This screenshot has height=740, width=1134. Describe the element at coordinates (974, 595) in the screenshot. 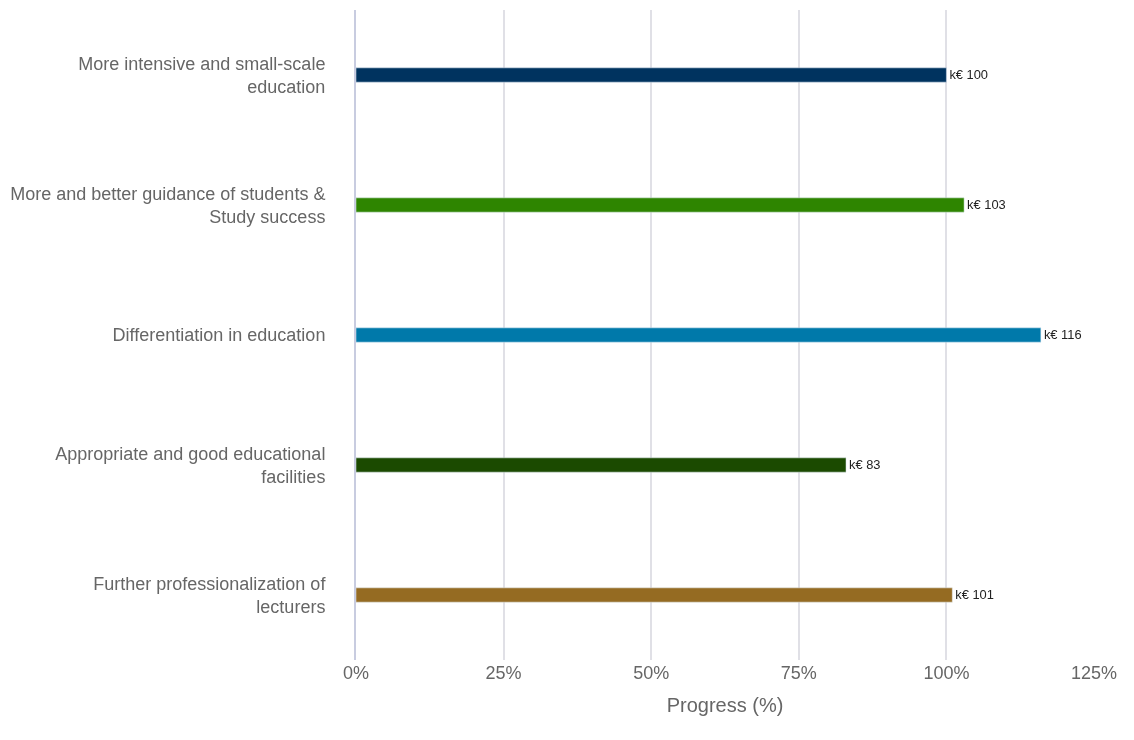

I see `data-label: k€ 101` at that location.